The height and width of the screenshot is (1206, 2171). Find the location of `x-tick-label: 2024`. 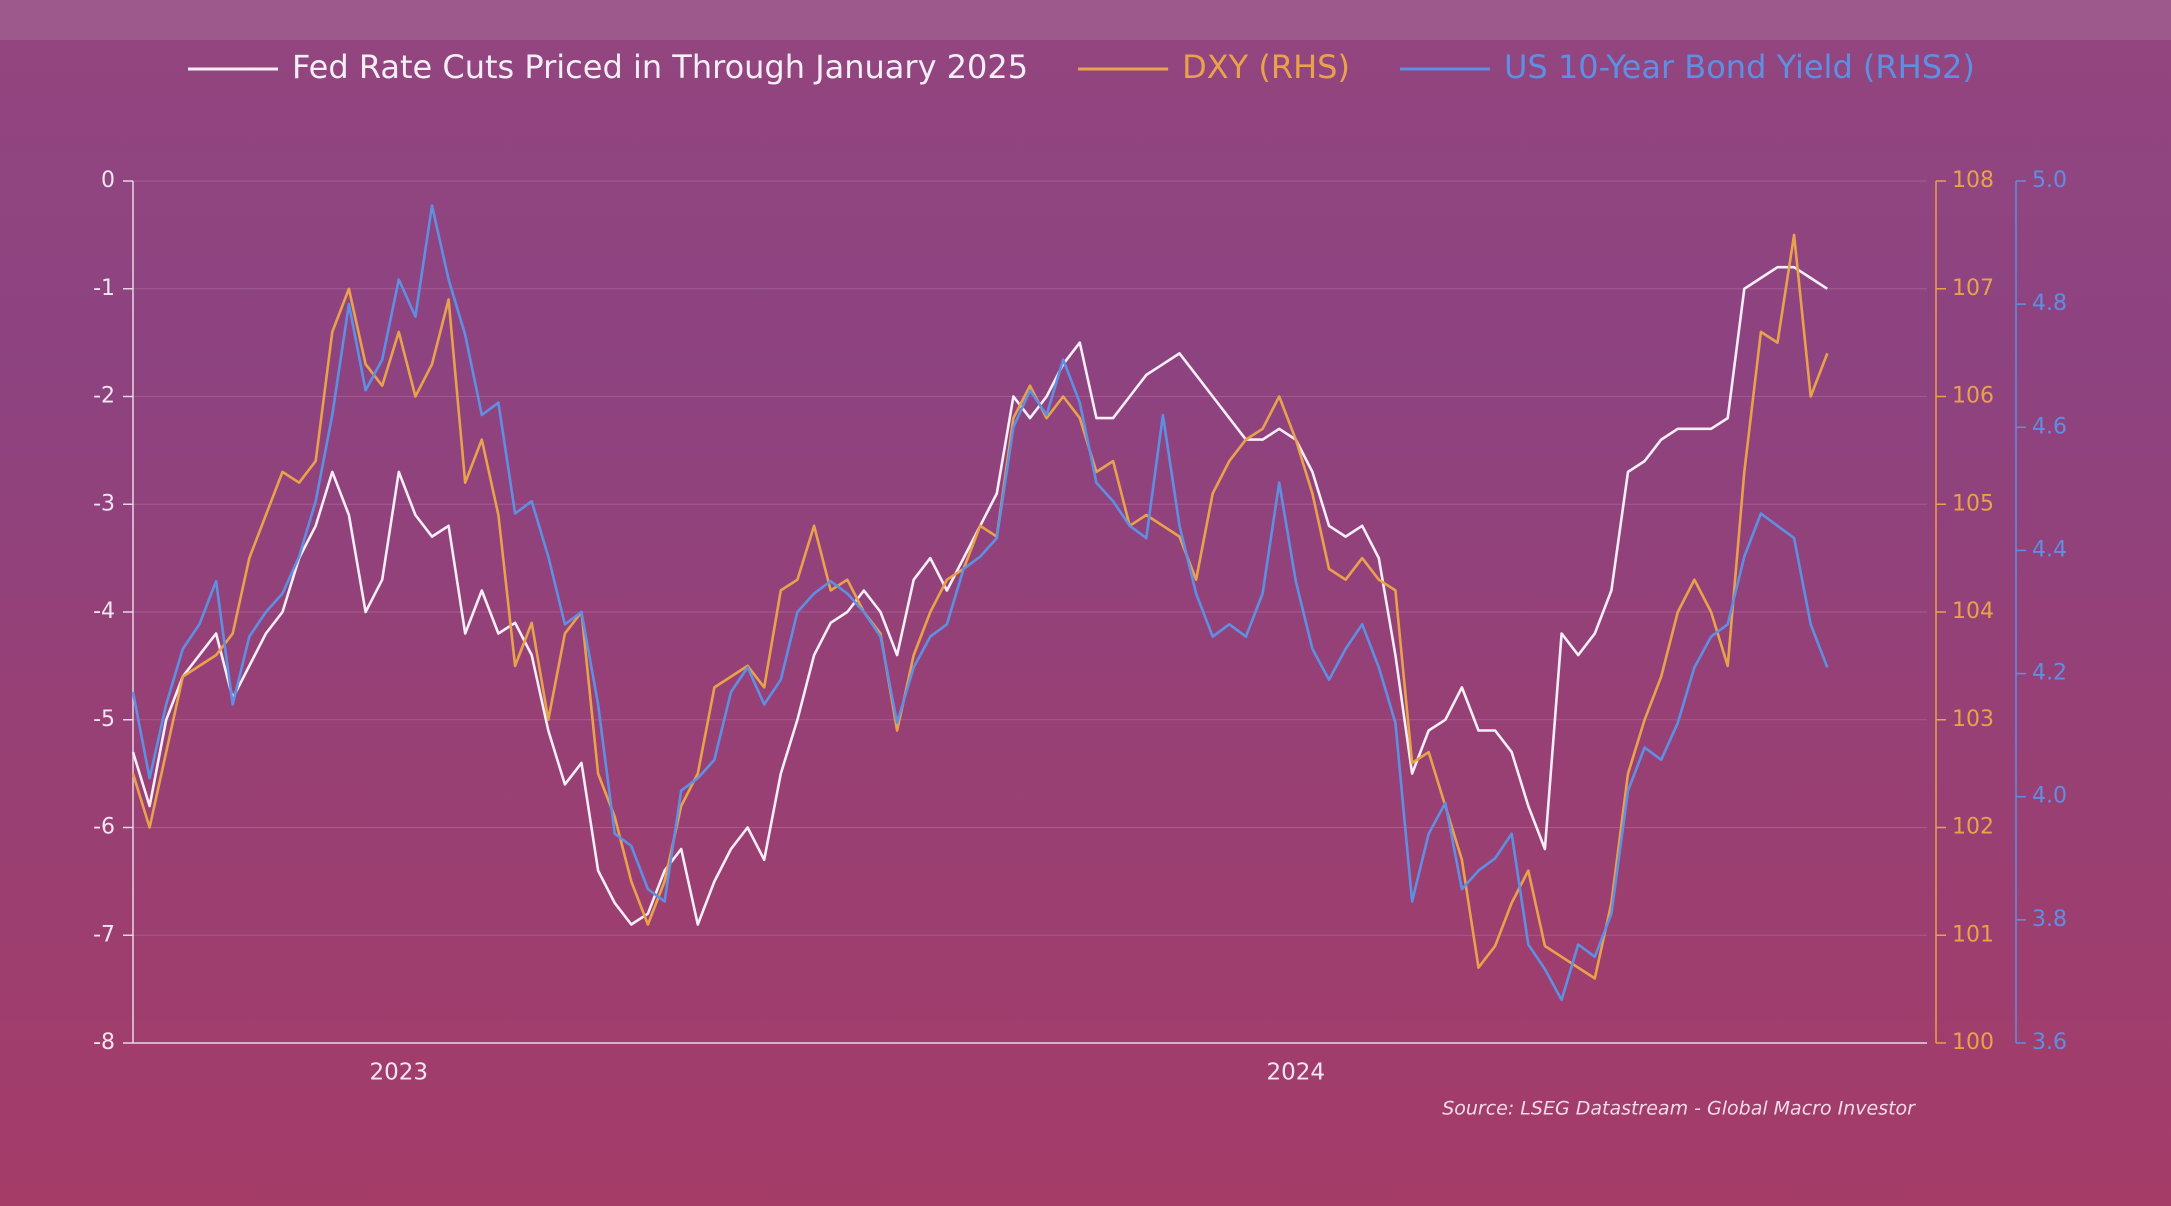

x-tick-label: 2024 is located at coordinates (1296, 1073).